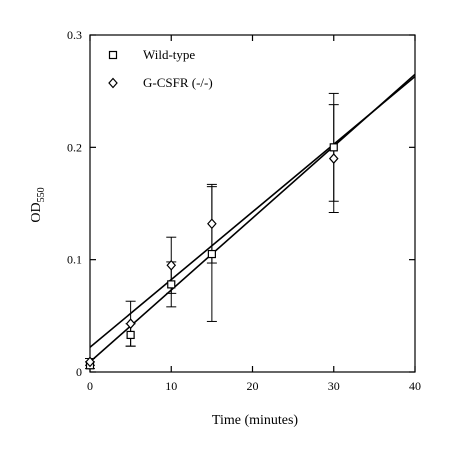  I want to click on x-axis-label: Time (minutes), so click(255, 420).